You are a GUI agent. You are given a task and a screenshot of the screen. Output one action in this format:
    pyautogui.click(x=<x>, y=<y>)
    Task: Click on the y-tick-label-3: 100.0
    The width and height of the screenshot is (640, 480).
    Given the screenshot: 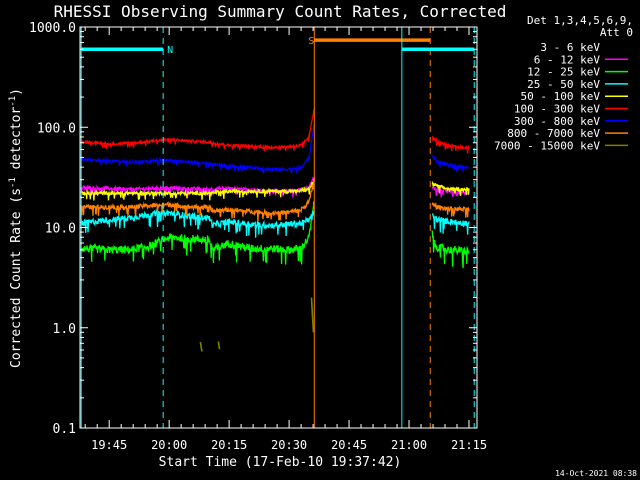 What is the action you would take?
    pyautogui.click(x=56, y=128)
    